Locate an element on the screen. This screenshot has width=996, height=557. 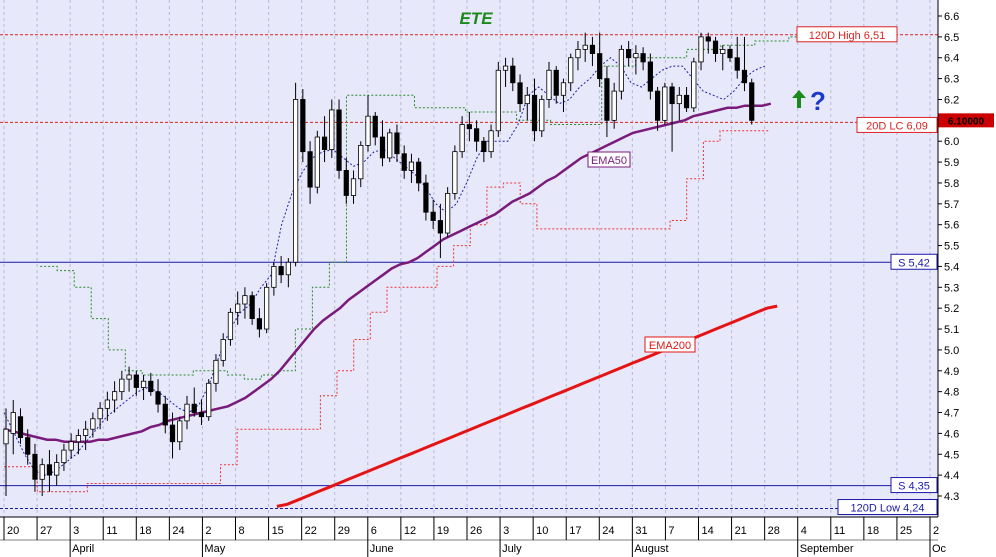
month-label: Oc is located at coordinates (939, 549).